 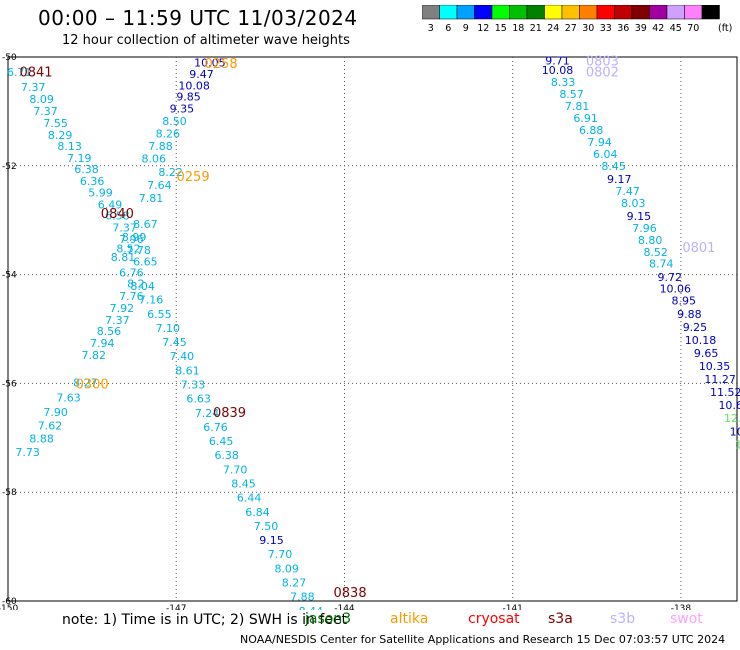 I want to click on satellite-swot: swot, so click(x=686, y=619).